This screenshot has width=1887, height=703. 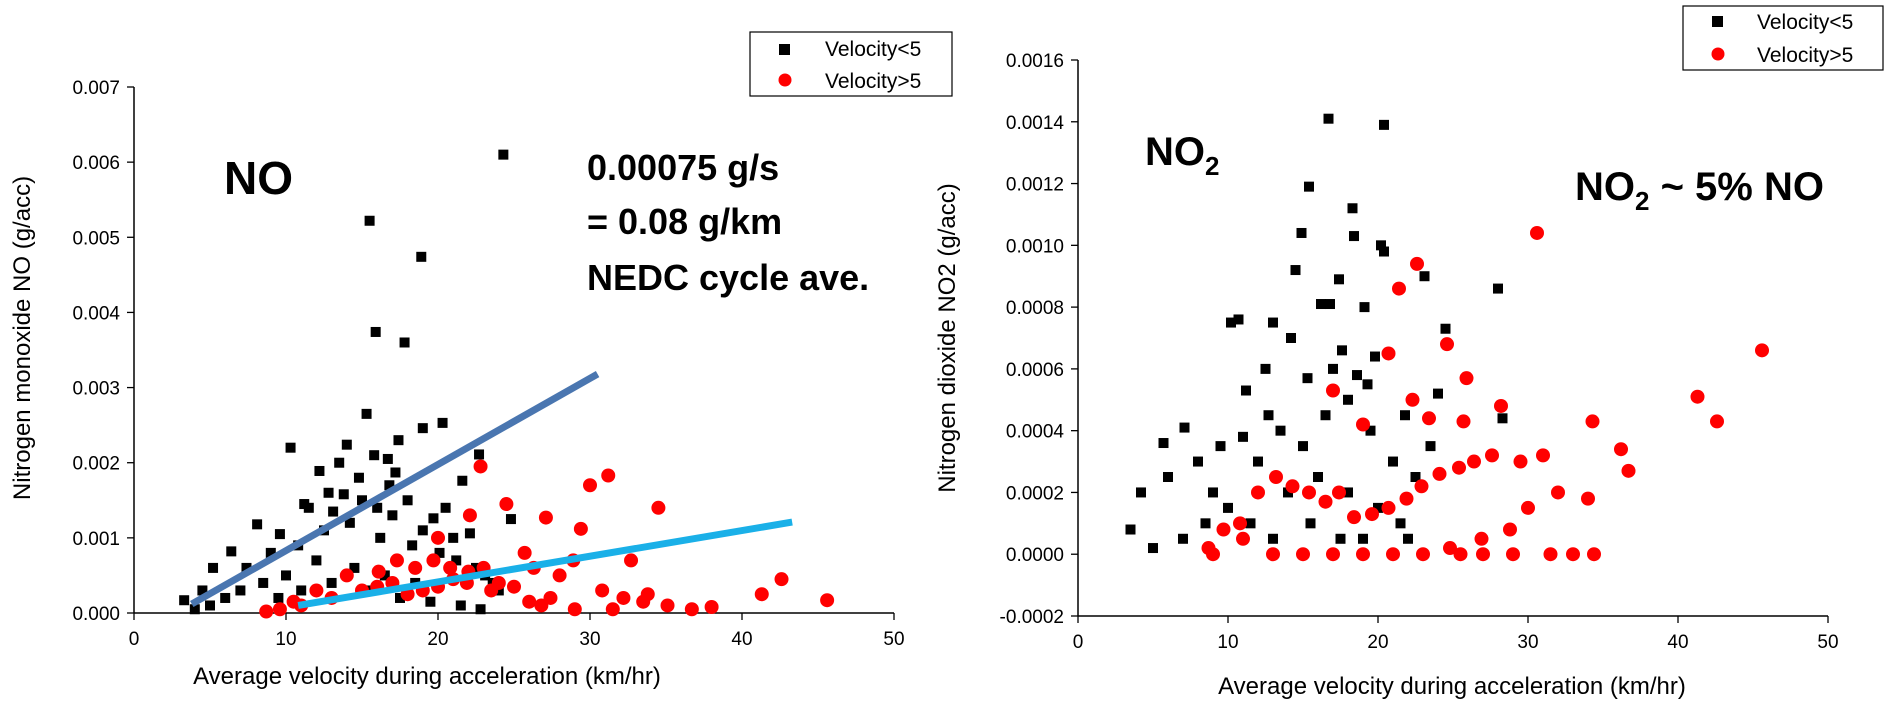 What do you see at coordinates (22, 338) in the screenshot?
I see `no-y-axis-label: Nitrogen monoxide NO (g/acc)` at bounding box center [22, 338].